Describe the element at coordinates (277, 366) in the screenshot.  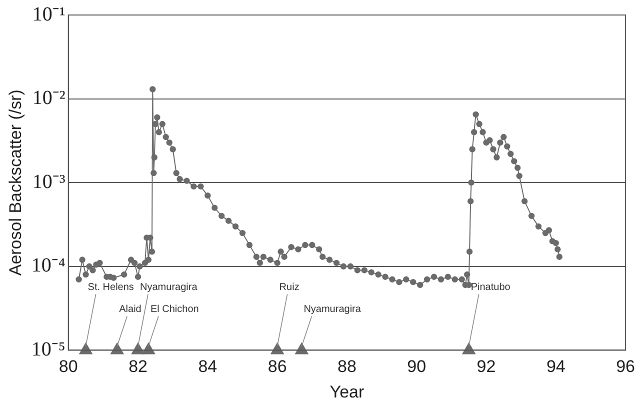
I see `x-tick-label: 86` at that location.